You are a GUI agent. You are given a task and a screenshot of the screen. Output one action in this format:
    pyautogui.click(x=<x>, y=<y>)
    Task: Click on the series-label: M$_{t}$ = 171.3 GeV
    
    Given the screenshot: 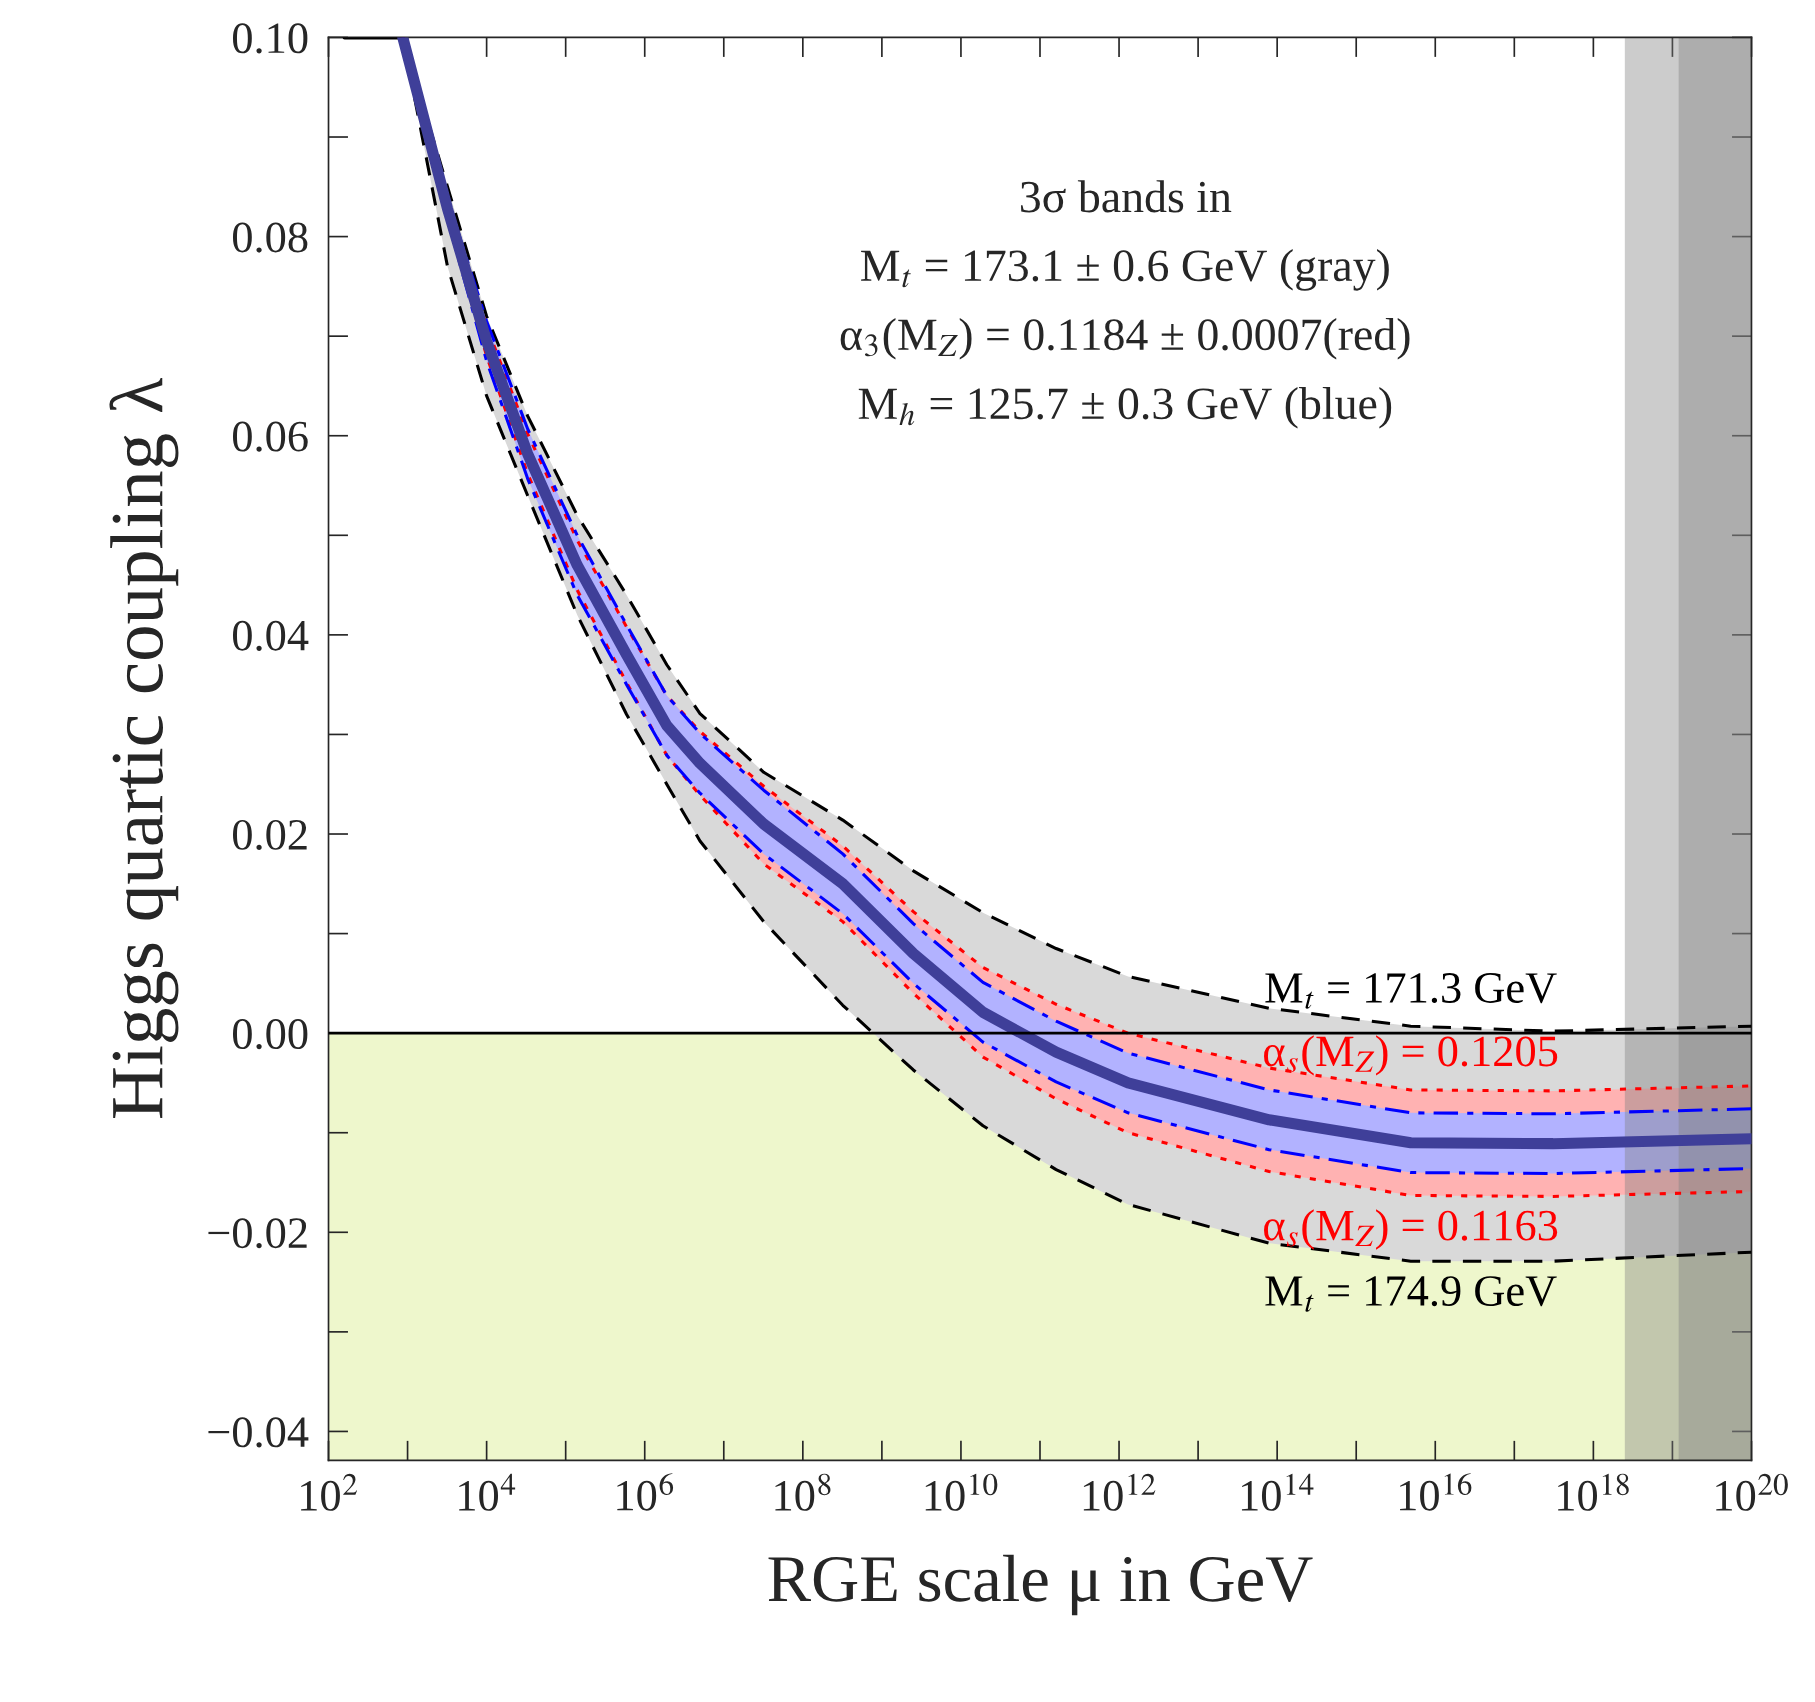 What is the action you would take?
    pyautogui.click(x=1411, y=991)
    